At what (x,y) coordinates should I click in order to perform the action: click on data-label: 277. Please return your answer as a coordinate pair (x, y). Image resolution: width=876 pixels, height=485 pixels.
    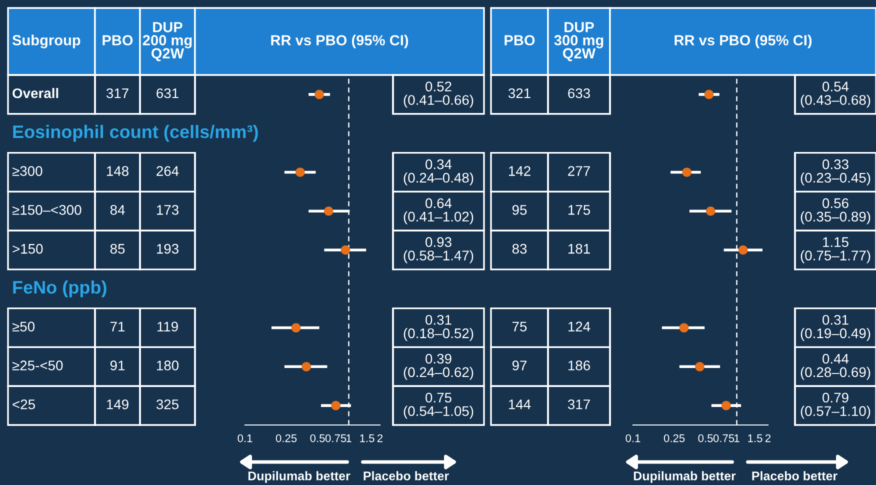
    Looking at the image, I should click on (579, 171).